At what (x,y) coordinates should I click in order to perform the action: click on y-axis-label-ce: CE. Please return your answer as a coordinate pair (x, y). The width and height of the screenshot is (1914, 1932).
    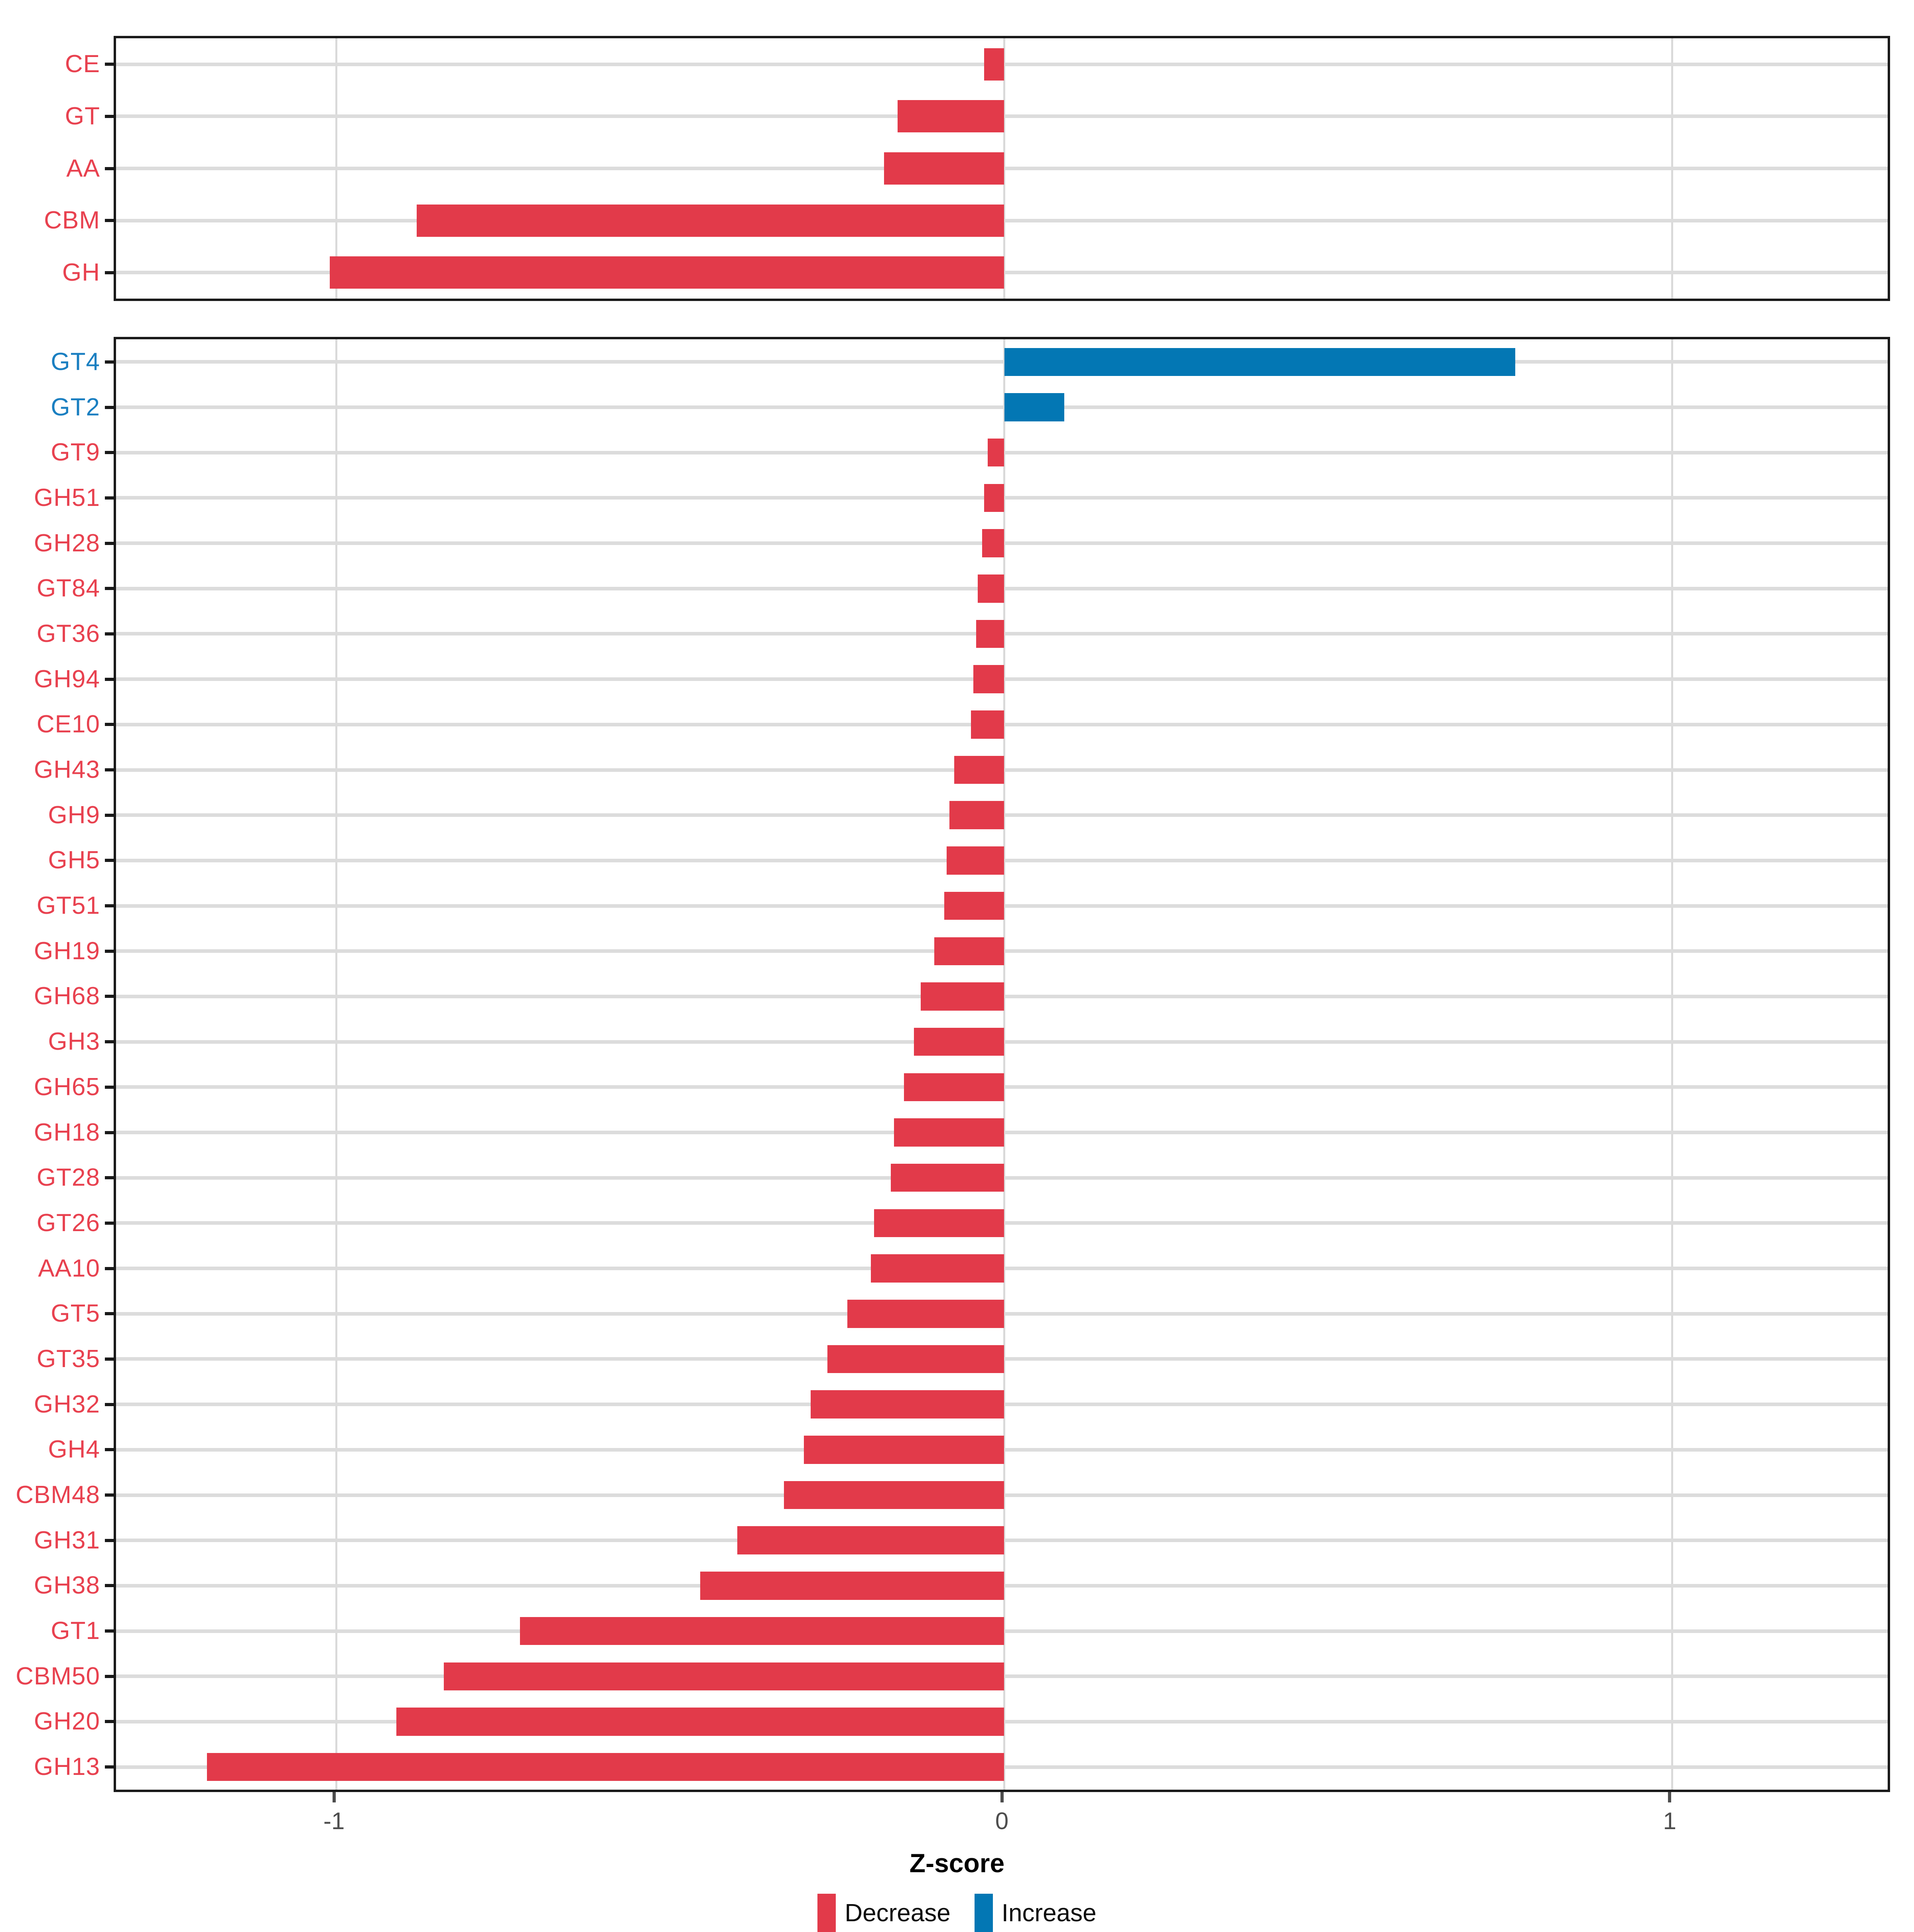
    Looking at the image, I should click on (82, 64).